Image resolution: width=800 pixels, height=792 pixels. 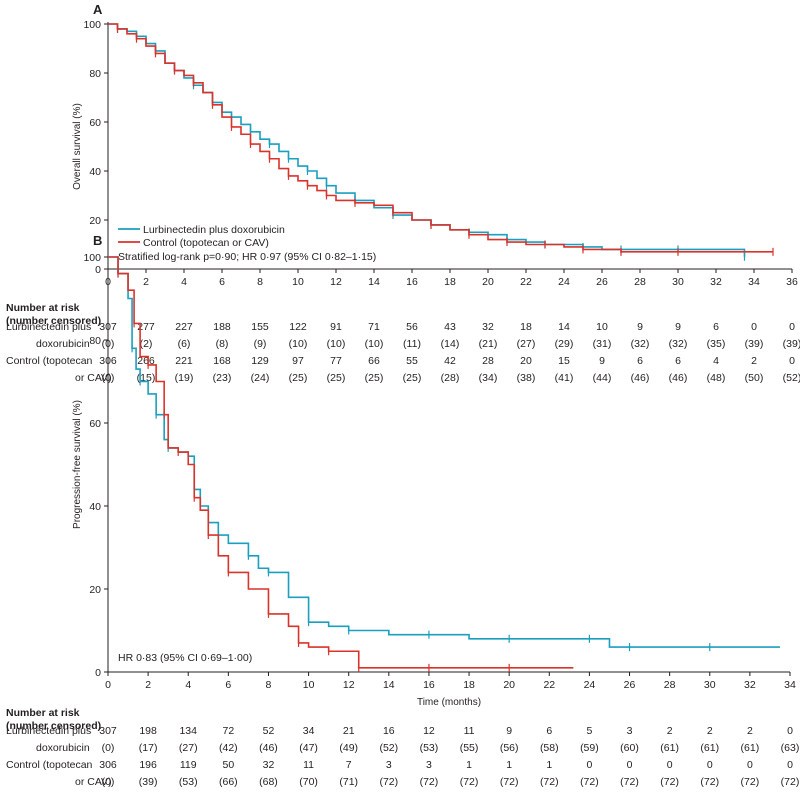 What do you see at coordinates (469, 748) in the screenshot?
I see `risk-censored-value: (55)` at bounding box center [469, 748].